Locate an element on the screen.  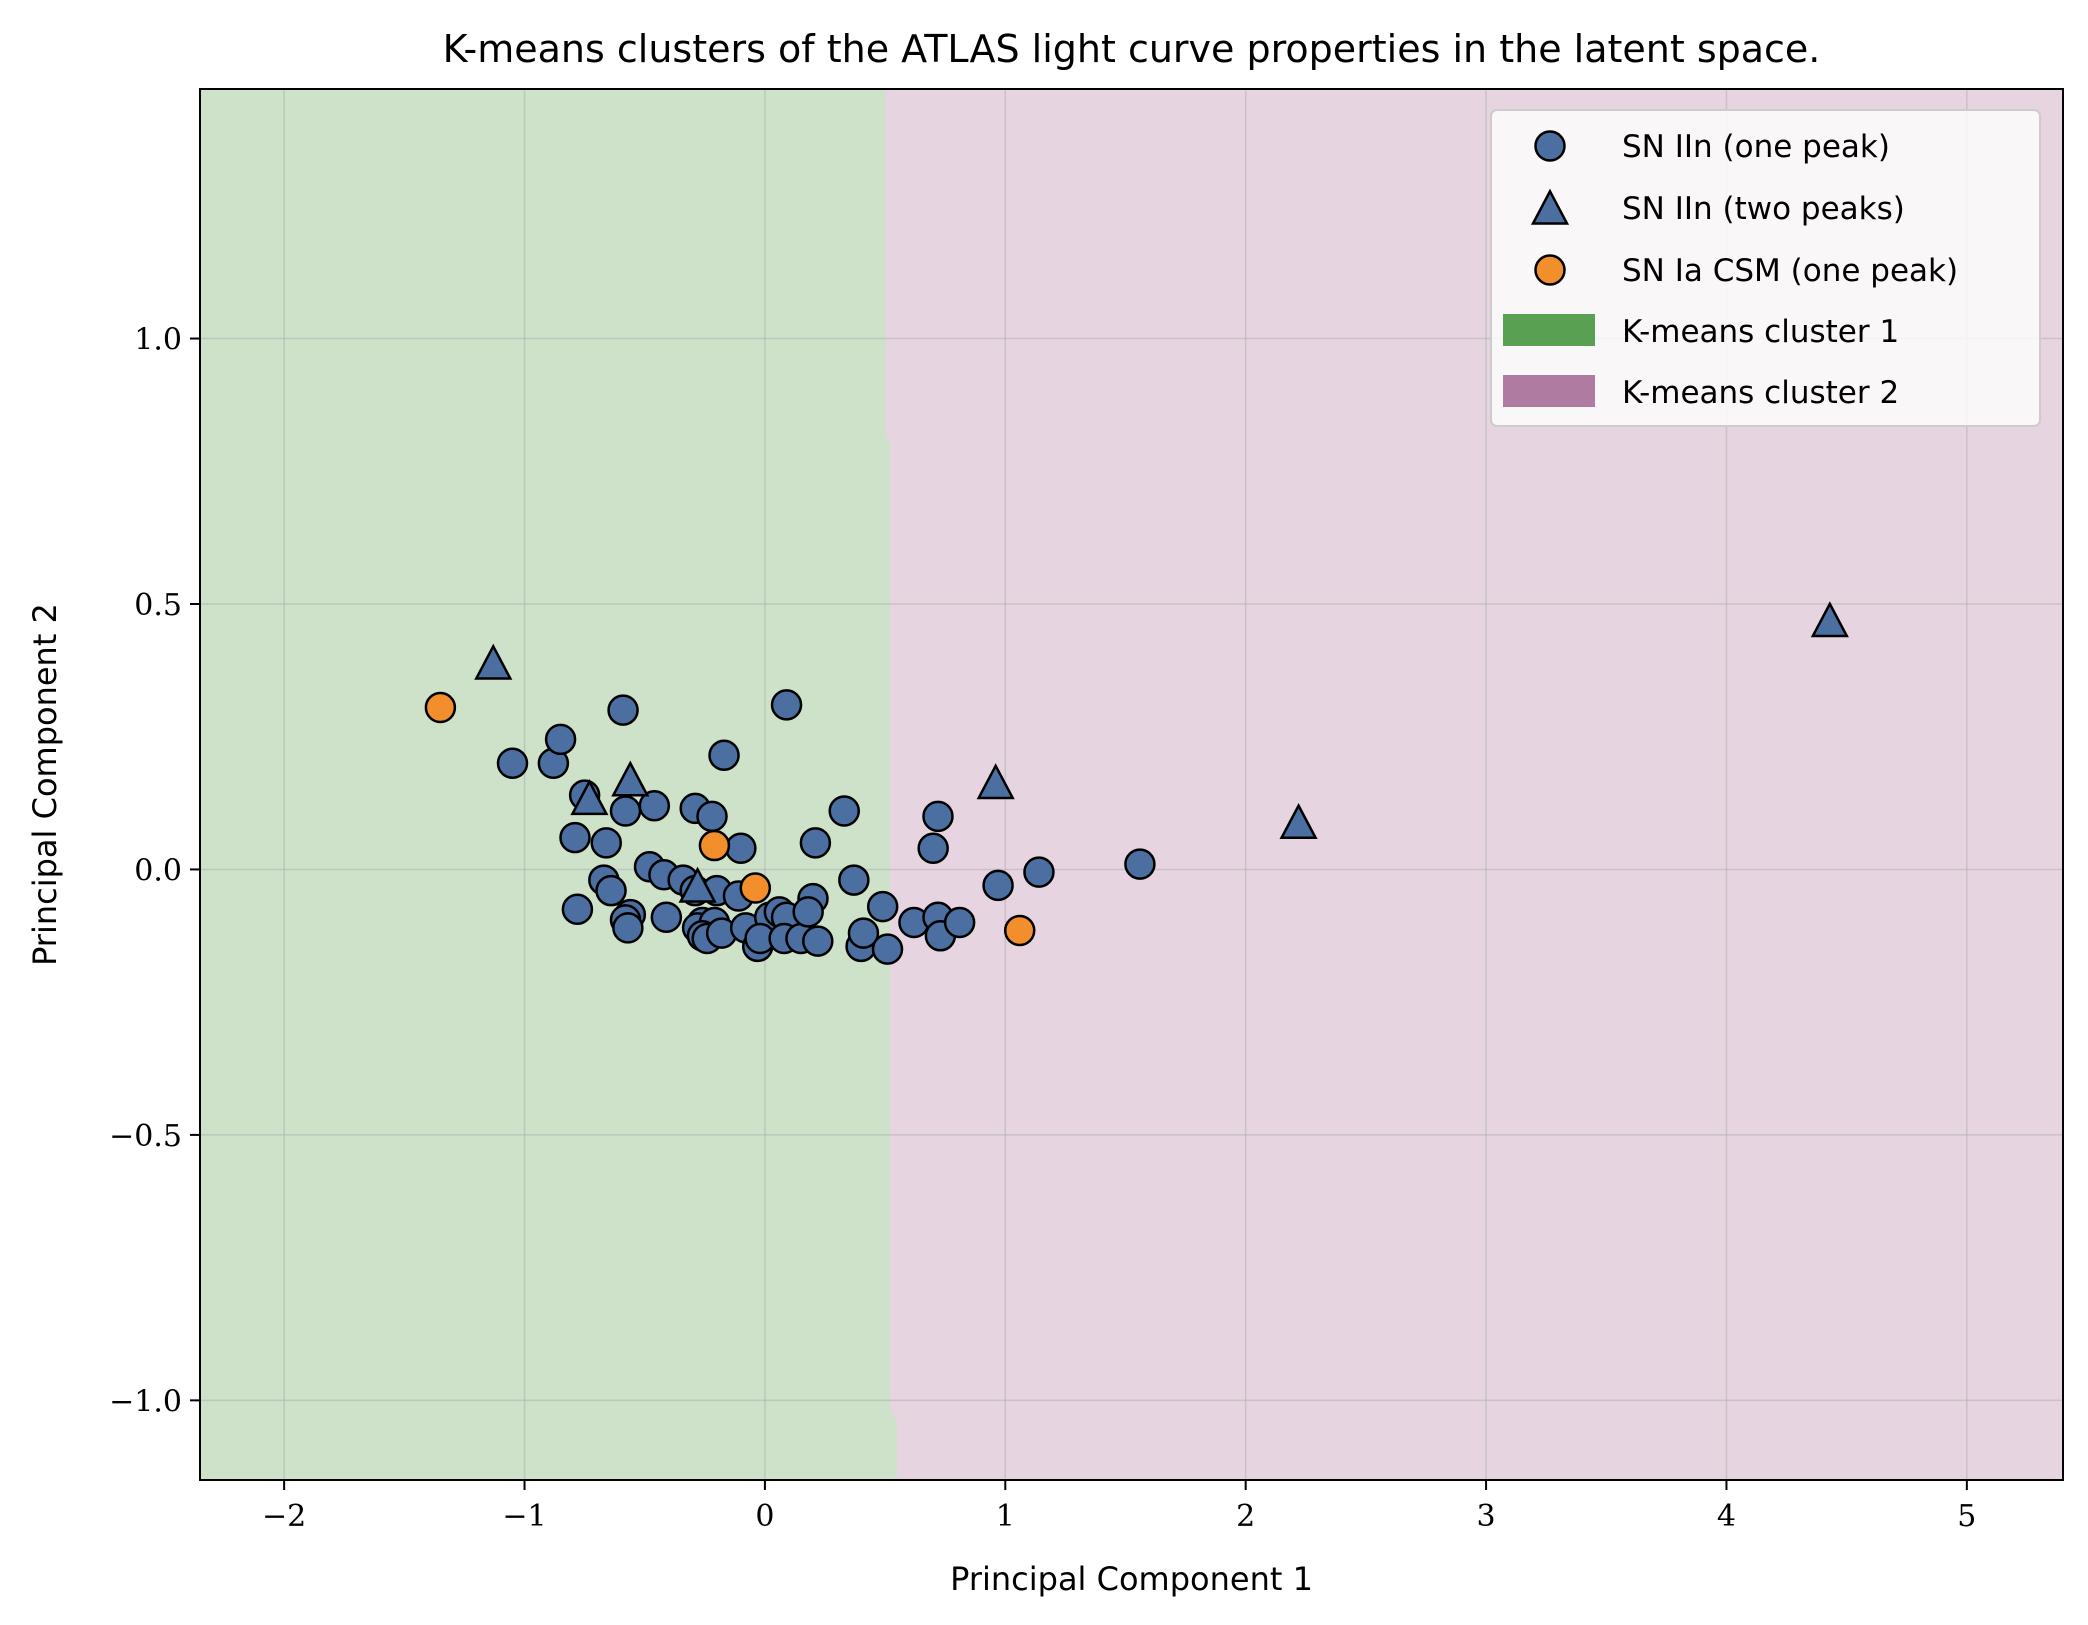
x-tick-label: −2 is located at coordinates (284, 1516).